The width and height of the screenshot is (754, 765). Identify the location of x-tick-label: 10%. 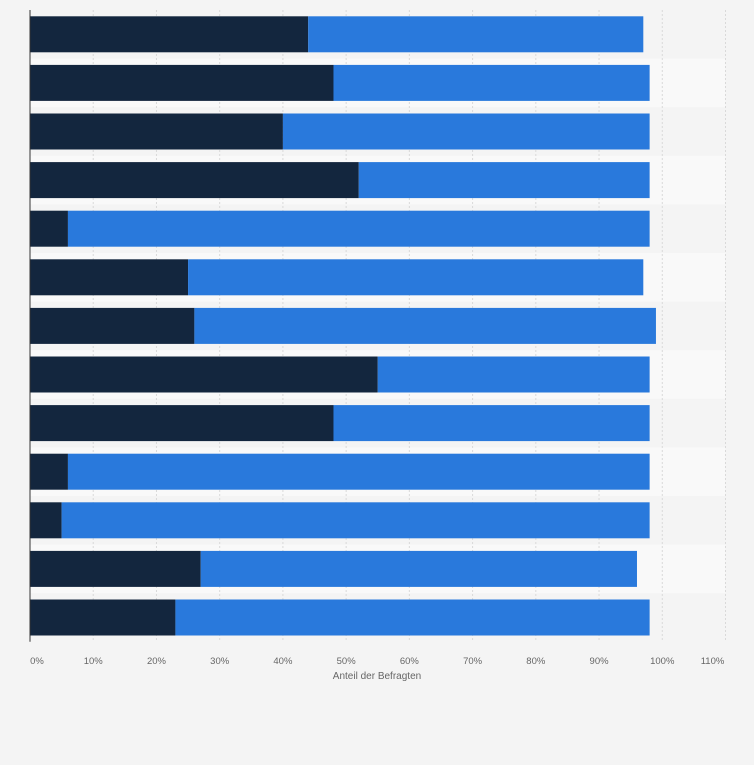
(94, 661).